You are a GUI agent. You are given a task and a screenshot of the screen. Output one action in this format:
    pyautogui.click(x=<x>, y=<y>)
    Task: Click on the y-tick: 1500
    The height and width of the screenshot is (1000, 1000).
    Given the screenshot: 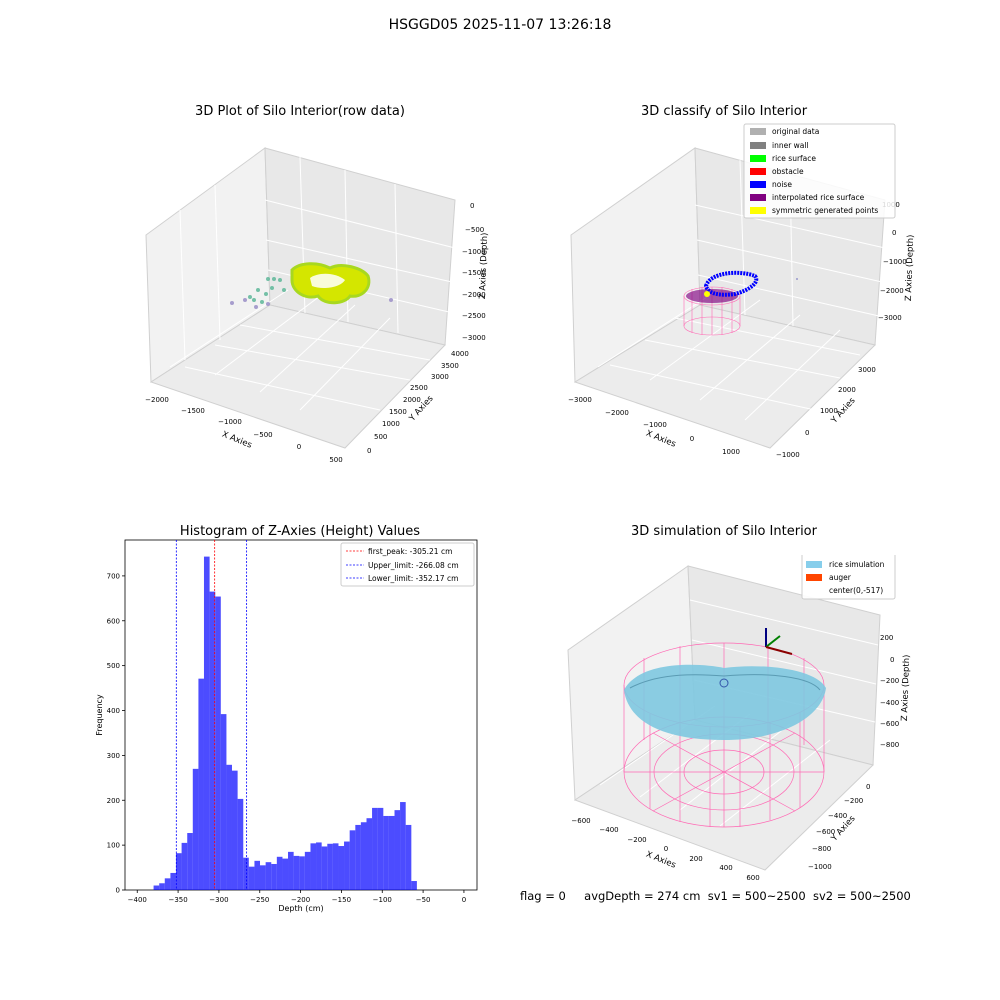 What is the action you would take?
    pyautogui.click(x=398, y=412)
    